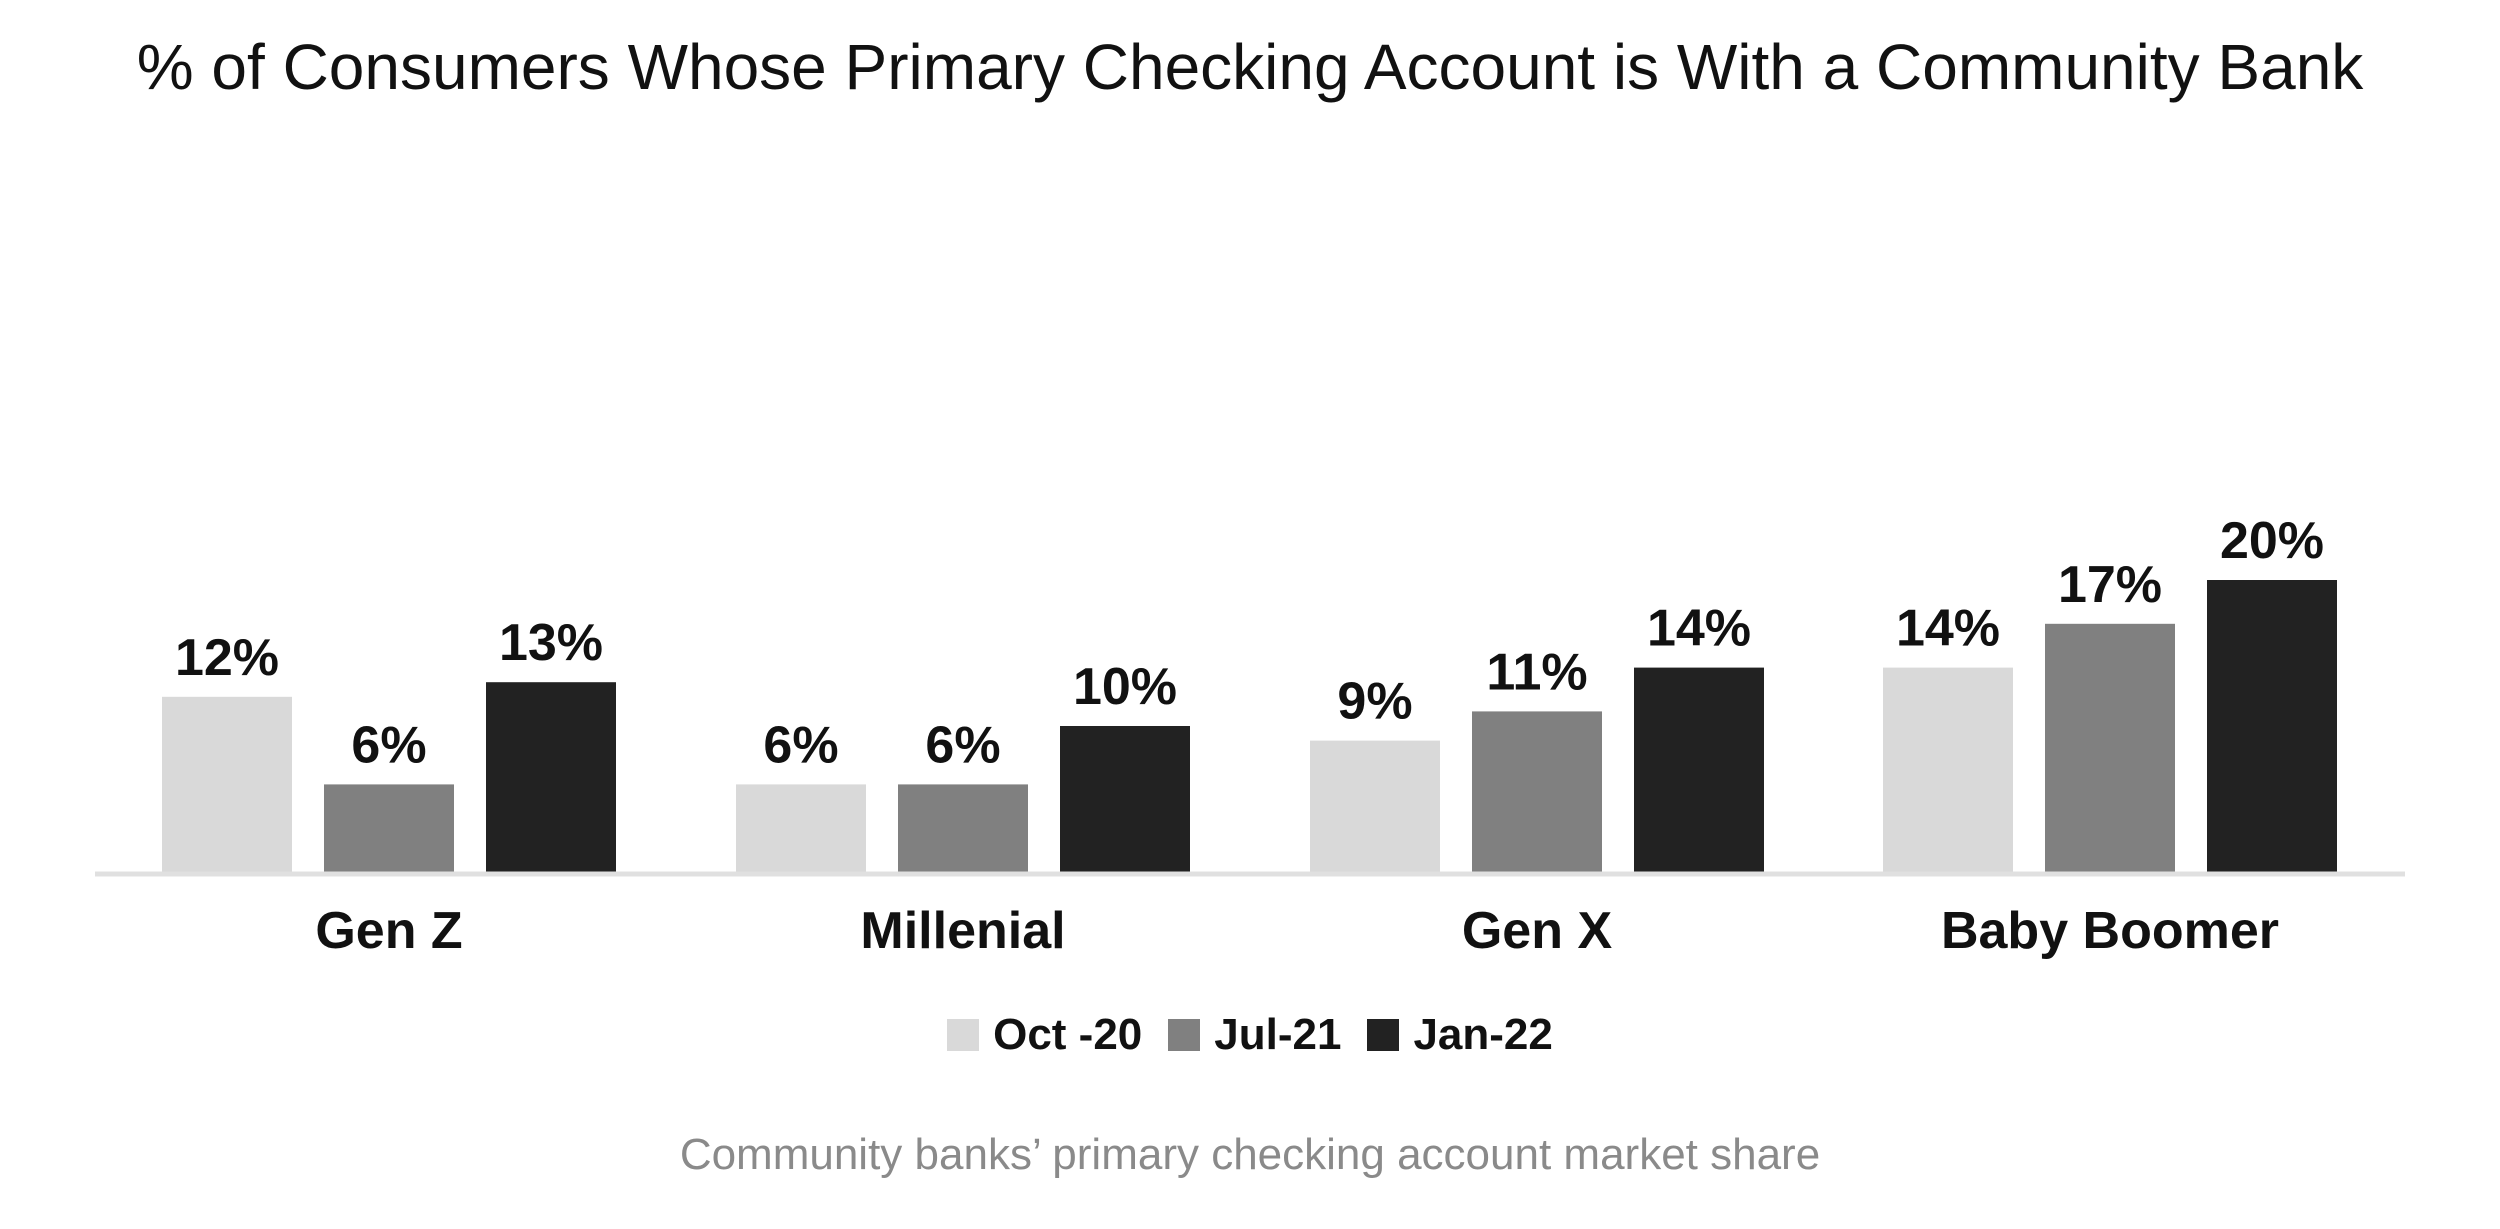 Image resolution: width=2500 pixels, height=1229 pixels. What do you see at coordinates (1537, 931) in the screenshot?
I see `category-label-gen-x: Gen X` at bounding box center [1537, 931].